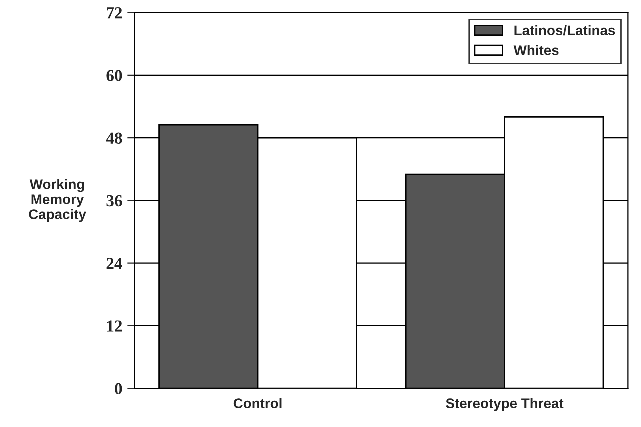 The height and width of the screenshot is (427, 641). I want to click on y-tick-label: 12, so click(114, 326).